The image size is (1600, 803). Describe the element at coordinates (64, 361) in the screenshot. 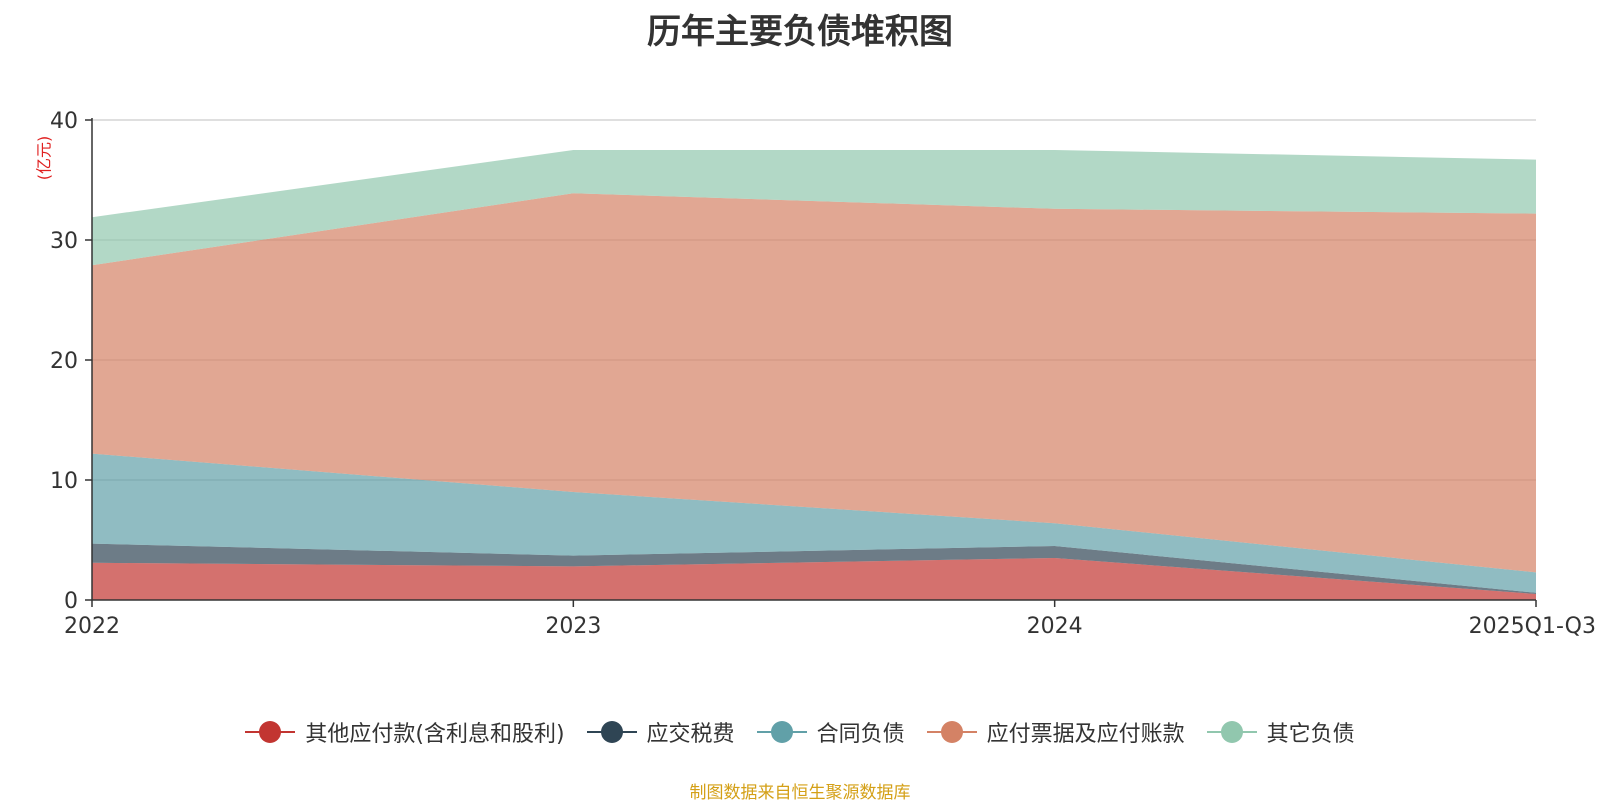

I see `y-tick-label: 20` at that location.